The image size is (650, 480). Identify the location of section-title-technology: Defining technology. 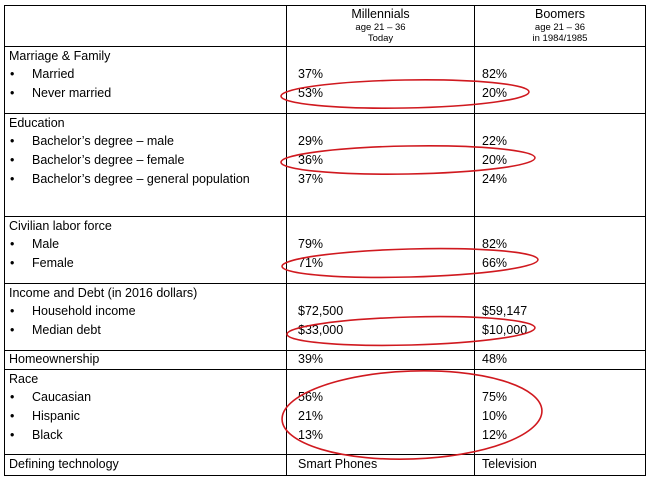
(64, 464).